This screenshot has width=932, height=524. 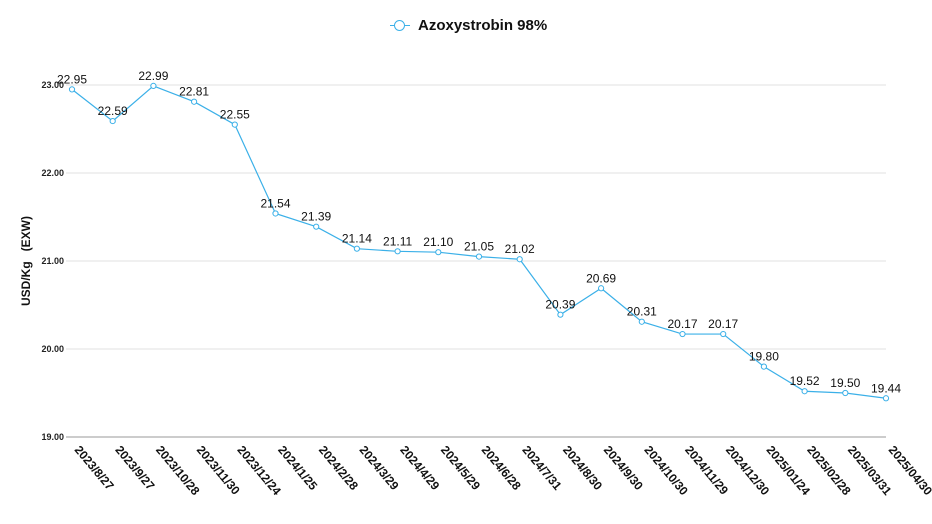 What do you see at coordinates (560, 305) in the screenshot?
I see `data-label: 20.39` at bounding box center [560, 305].